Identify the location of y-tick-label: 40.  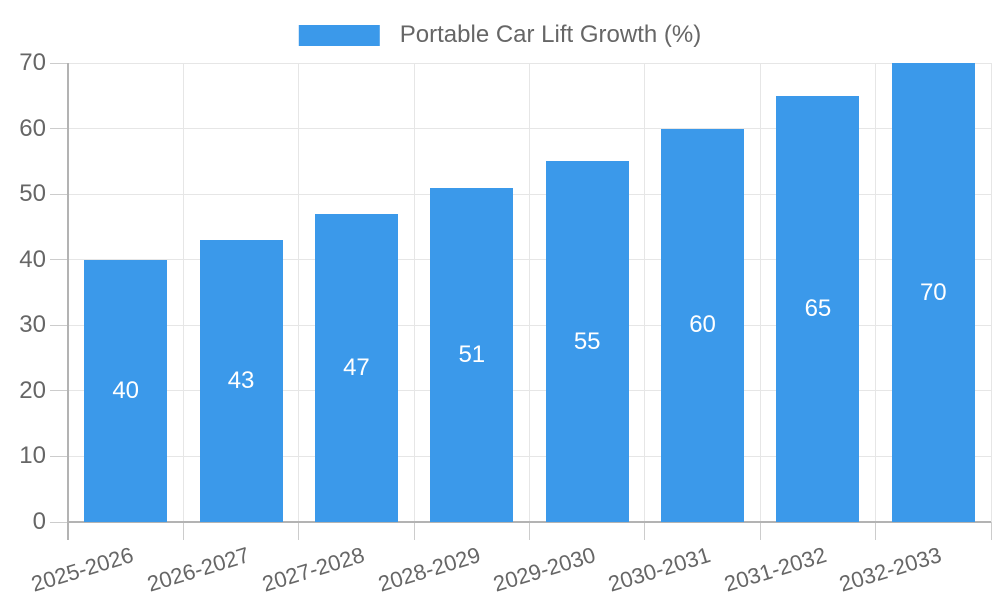
(32, 259).